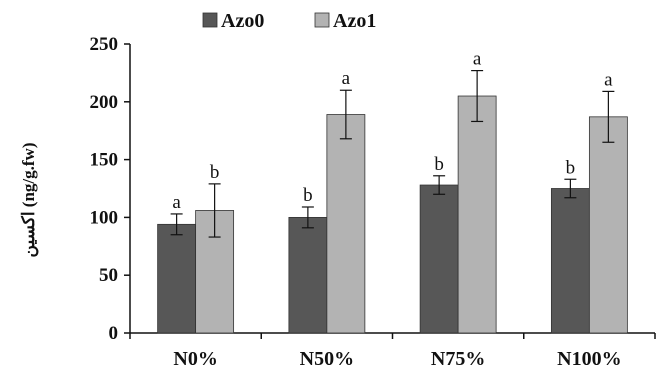  I want to click on x-tick-label: N0%, so click(195, 359).